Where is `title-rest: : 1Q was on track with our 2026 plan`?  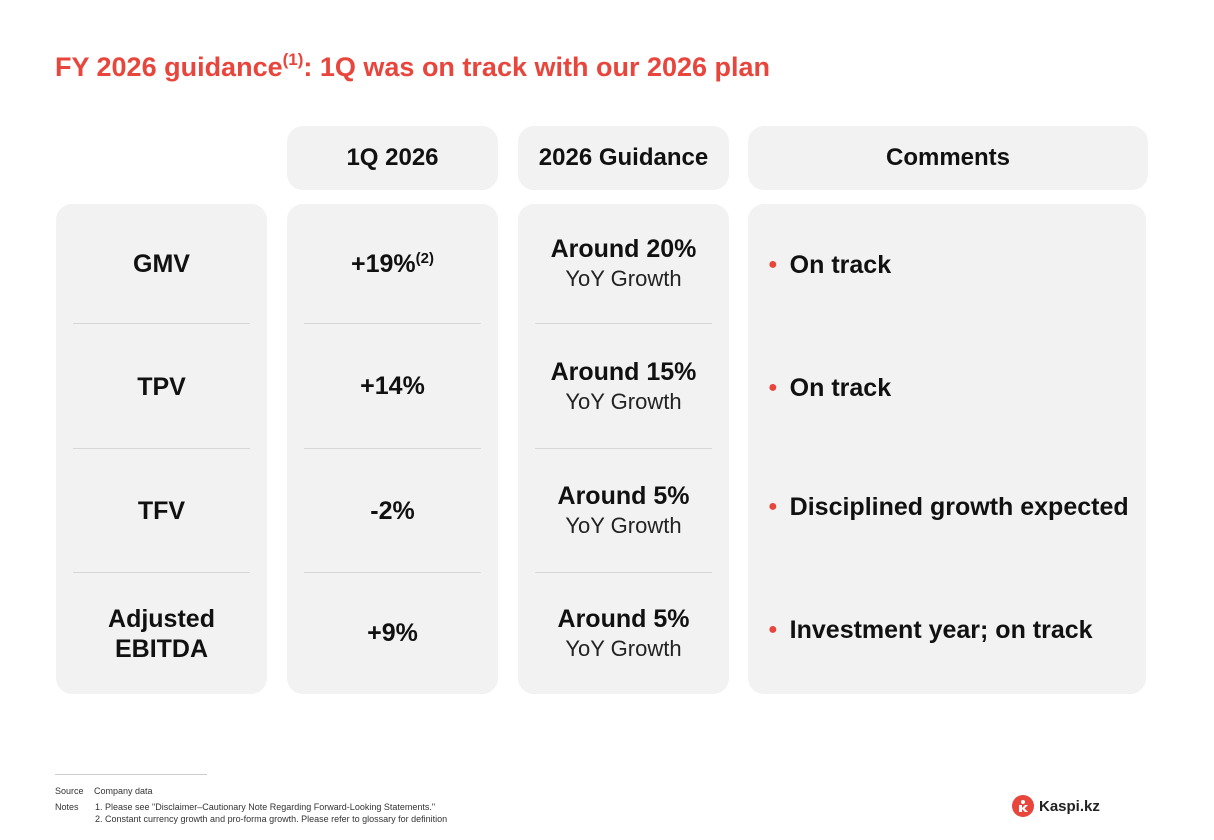 title-rest: : 1Q was on track with our 2026 plan is located at coordinates (537, 67).